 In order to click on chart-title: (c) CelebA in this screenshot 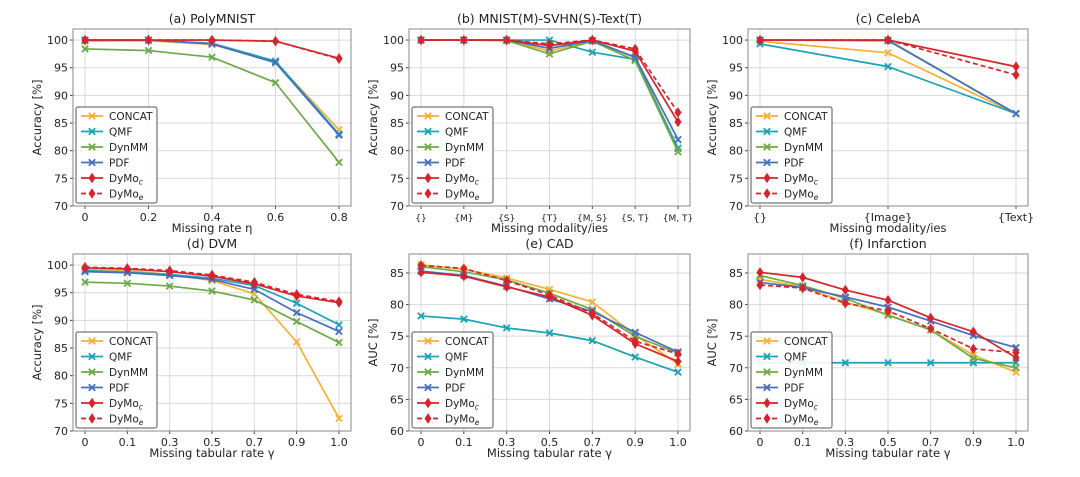, I will do `click(888, 18)`.